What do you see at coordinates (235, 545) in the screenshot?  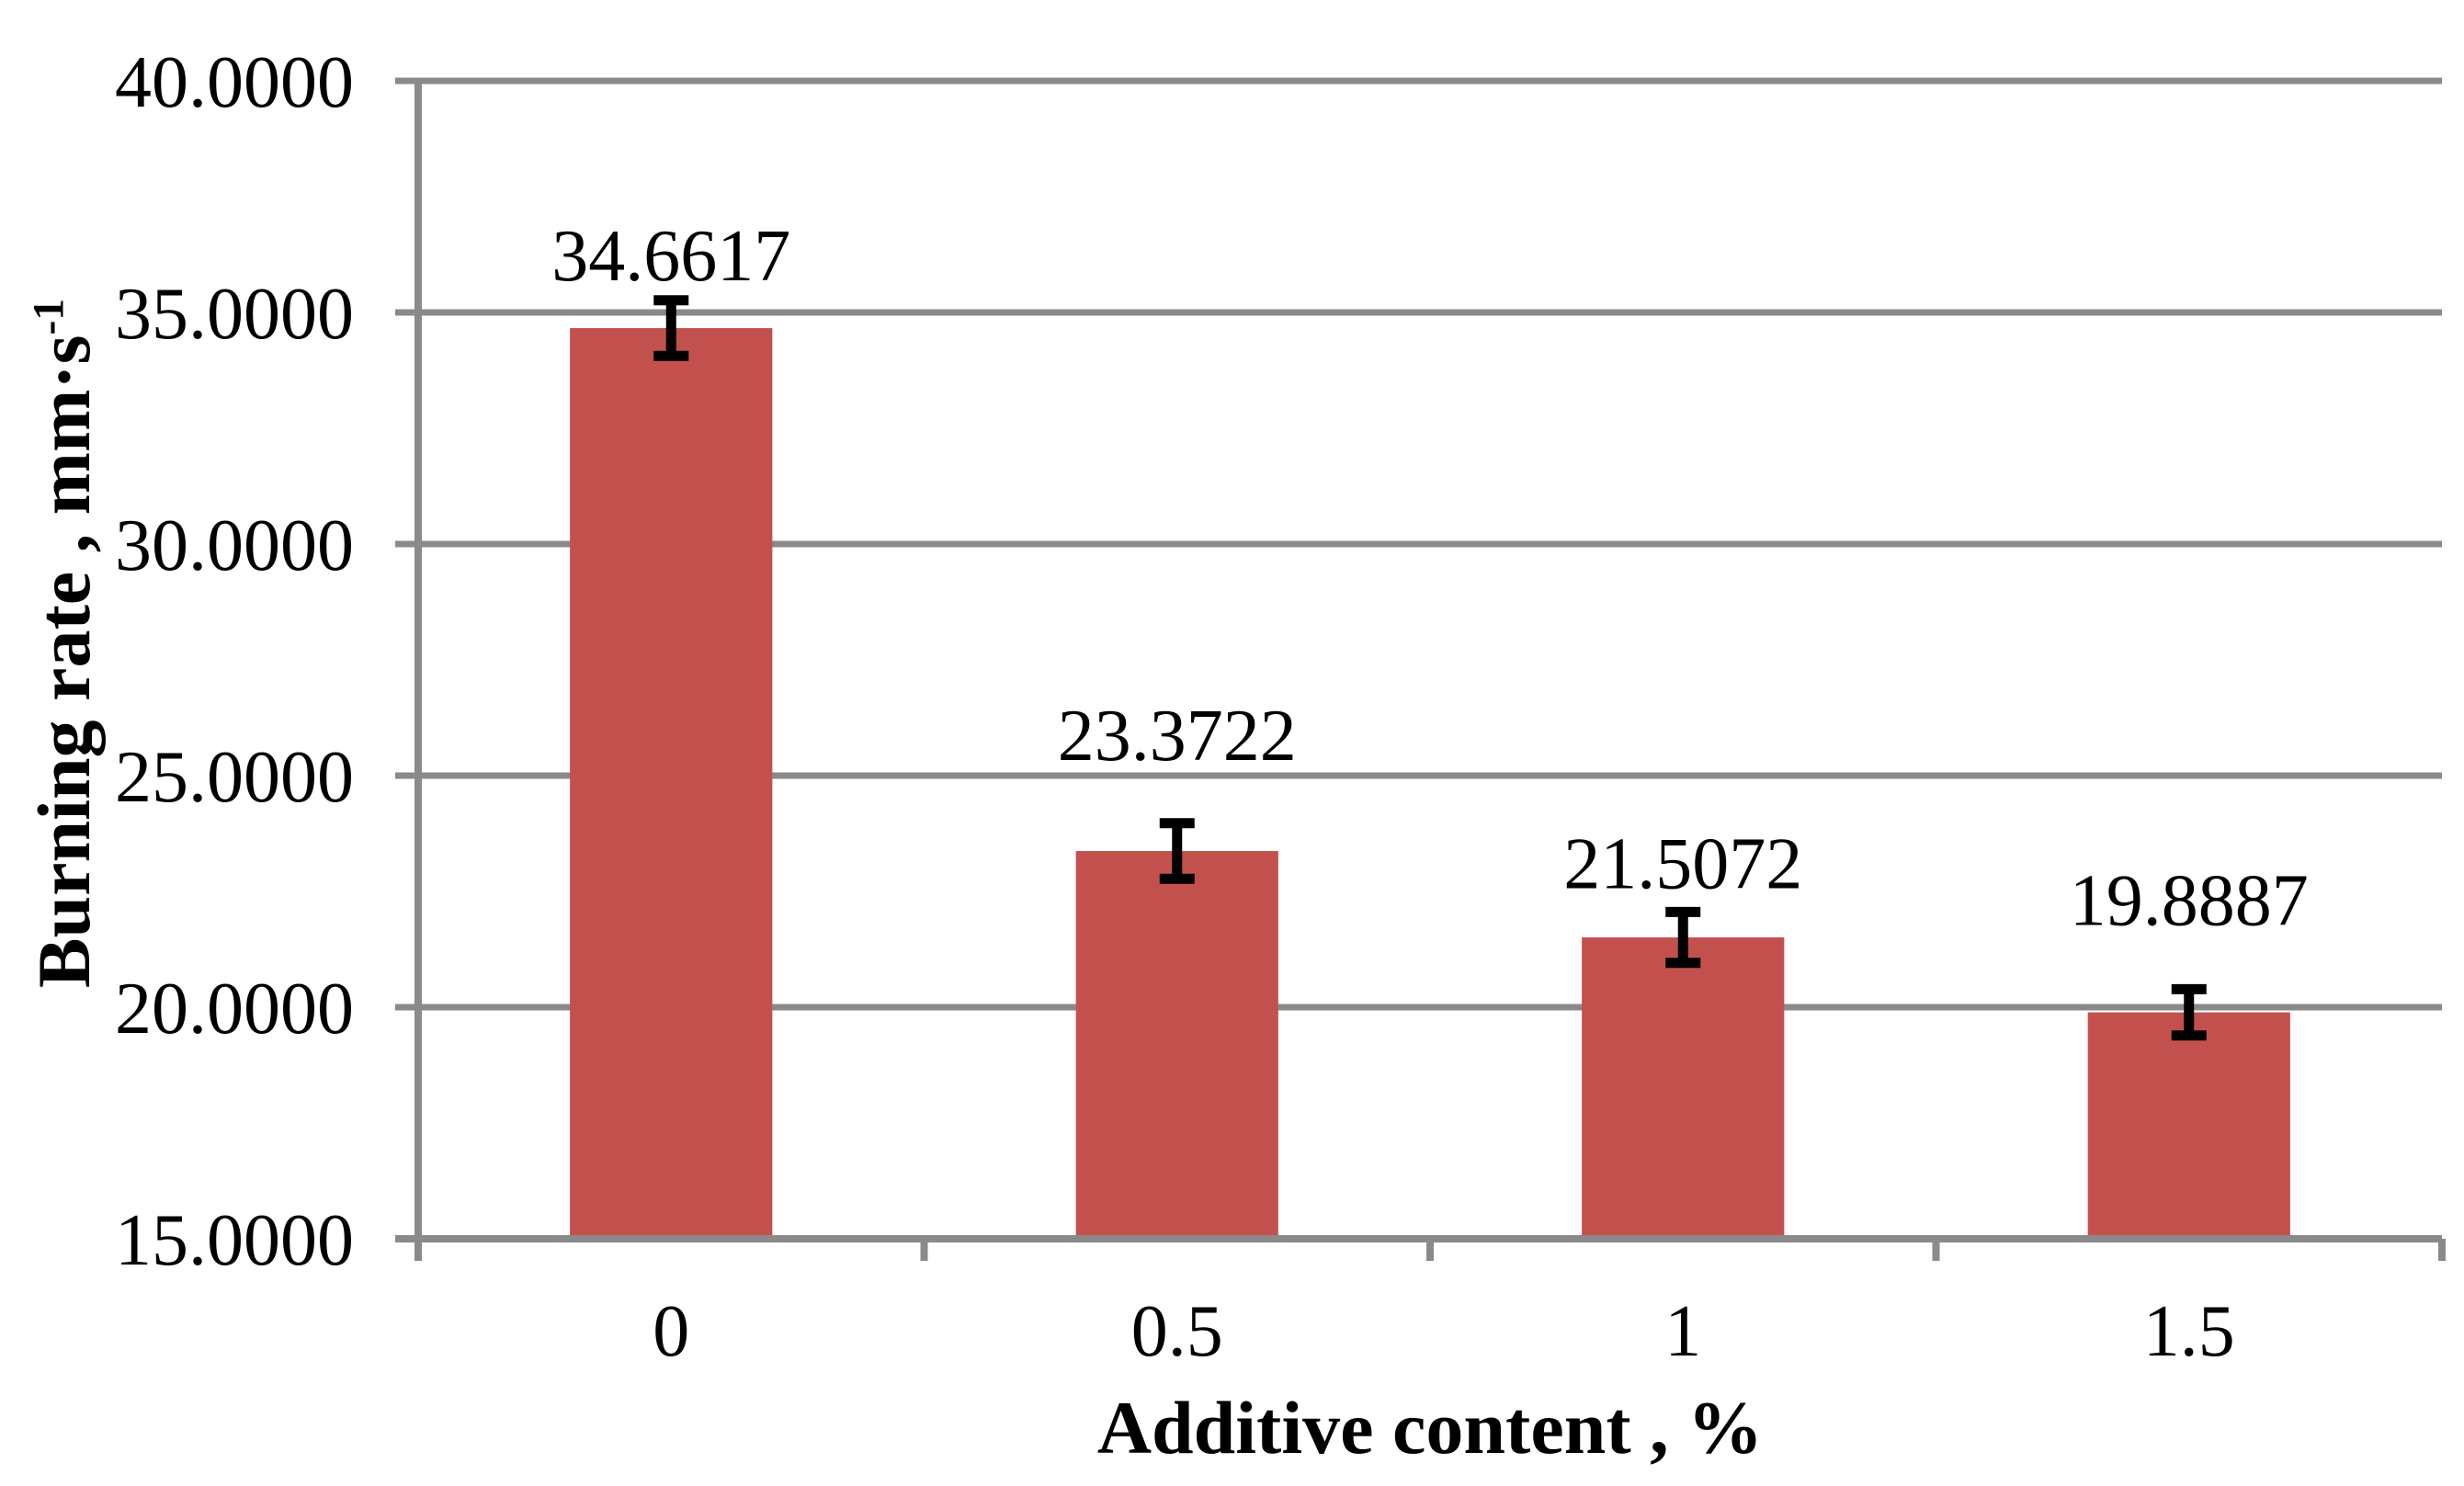 I see `y-tick-label: 30.0000` at bounding box center [235, 545].